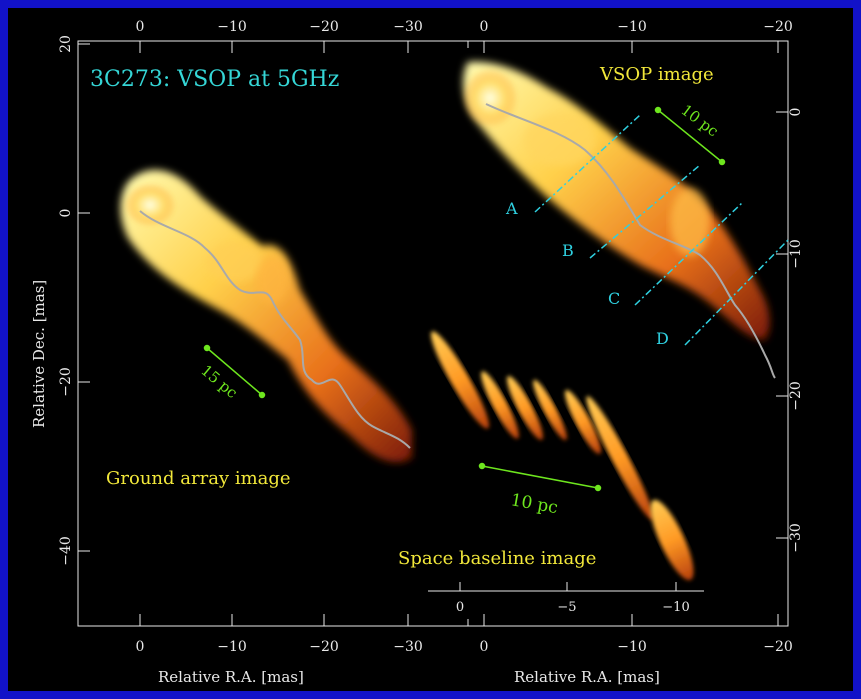 The image size is (861, 699). What do you see at coordinates (231, 677) in the screenshot?
I see `left-x-axis-label: Relative R.A. [mas]` at bounding box center [231, 677].